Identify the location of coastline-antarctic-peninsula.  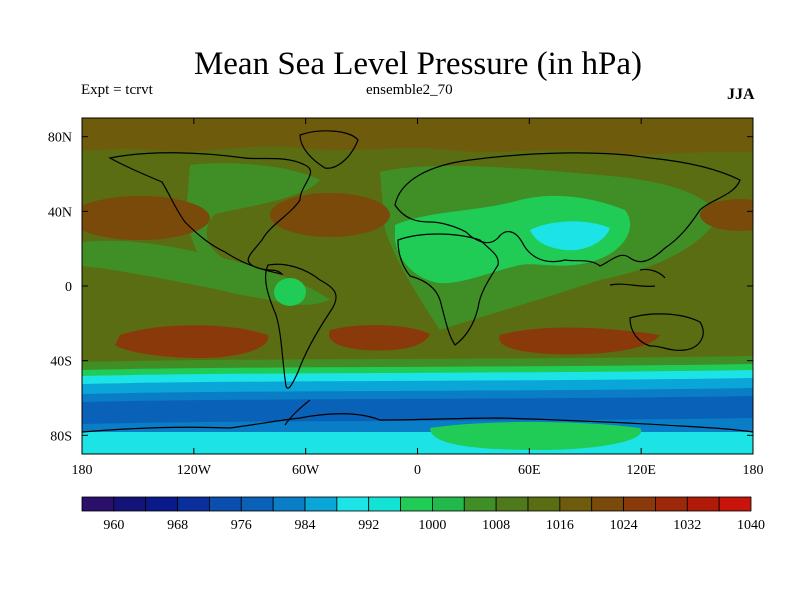
(297, 412).